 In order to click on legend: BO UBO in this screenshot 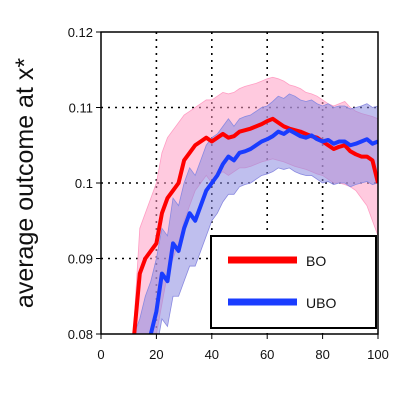, I will do `click(293, 282)`.